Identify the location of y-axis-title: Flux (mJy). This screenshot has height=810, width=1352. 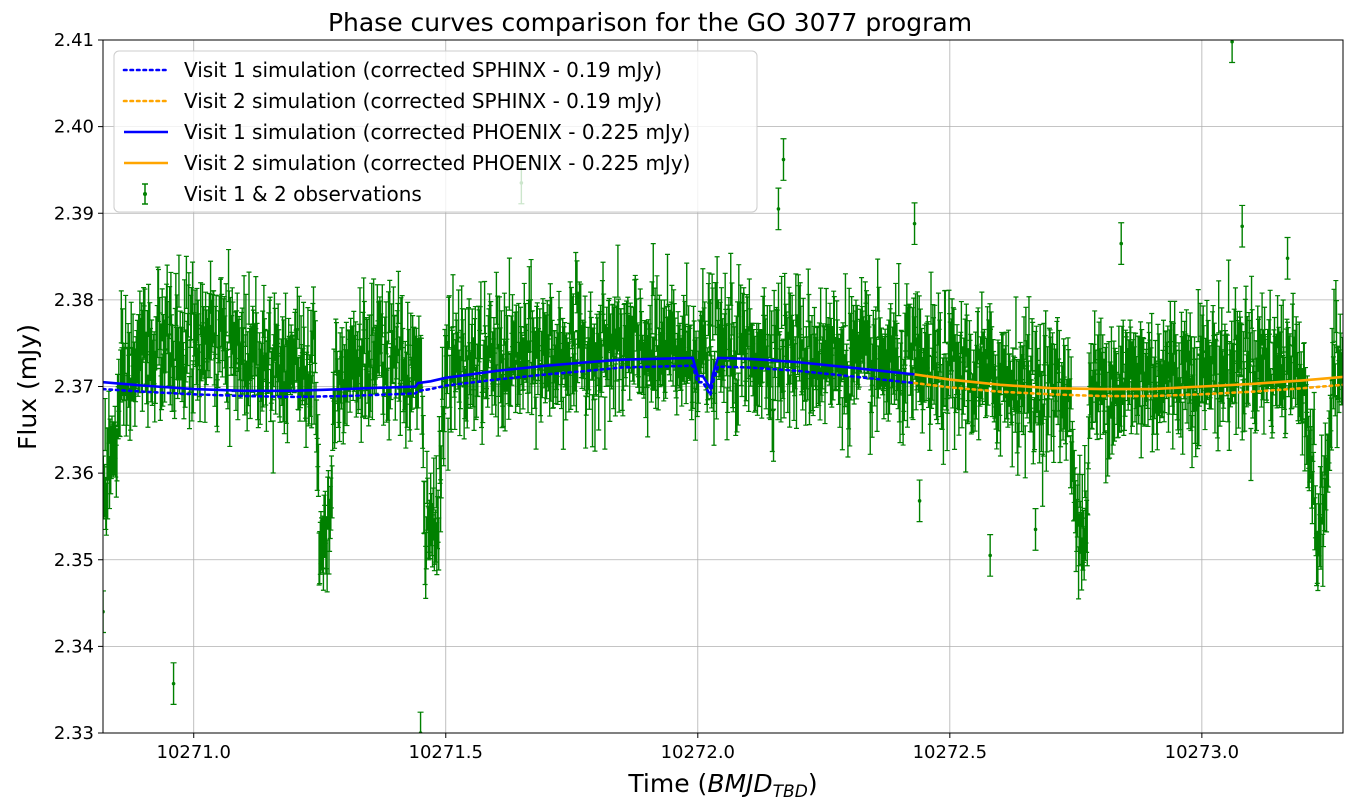
(27, 387).